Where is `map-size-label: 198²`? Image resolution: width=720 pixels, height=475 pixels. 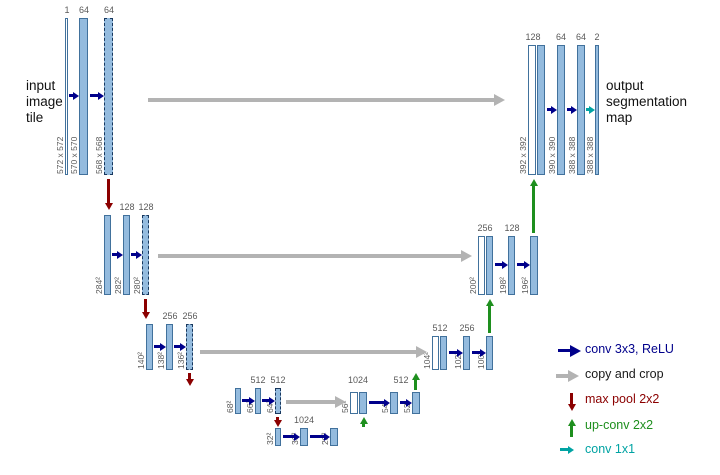
map-size-label: 198² is located at coordinates (503, 285).